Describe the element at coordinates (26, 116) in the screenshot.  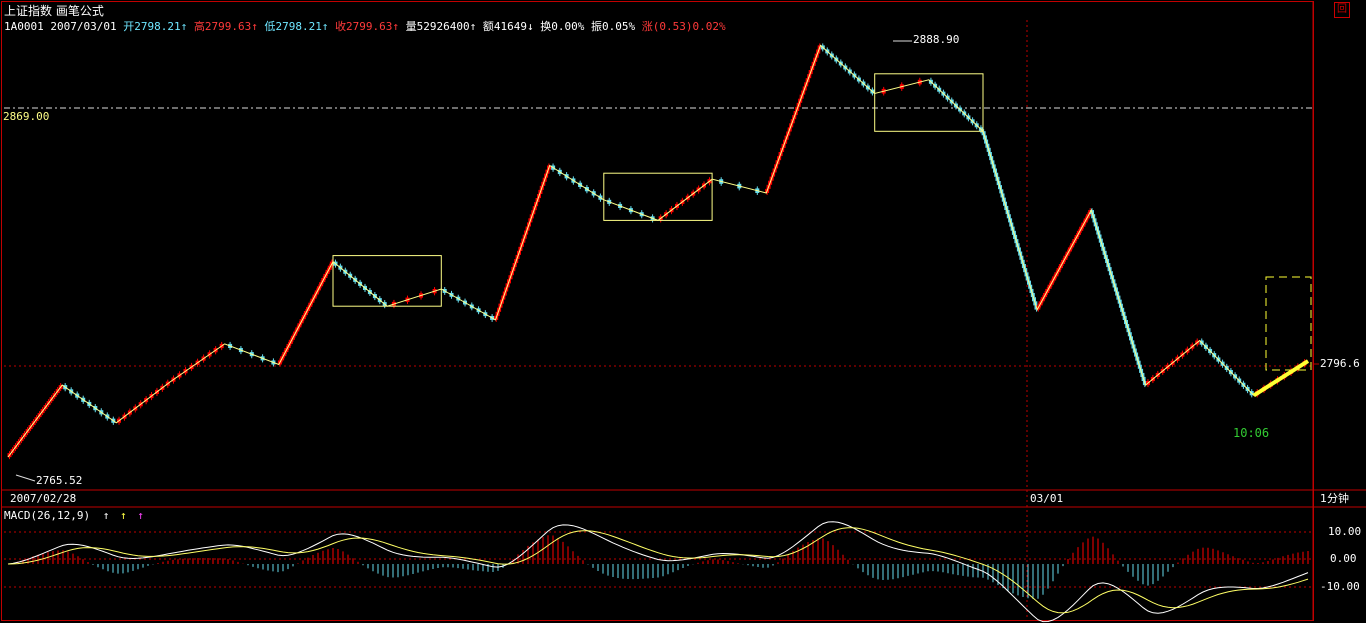
I see `ref-line-label: 2869.00` at that location.